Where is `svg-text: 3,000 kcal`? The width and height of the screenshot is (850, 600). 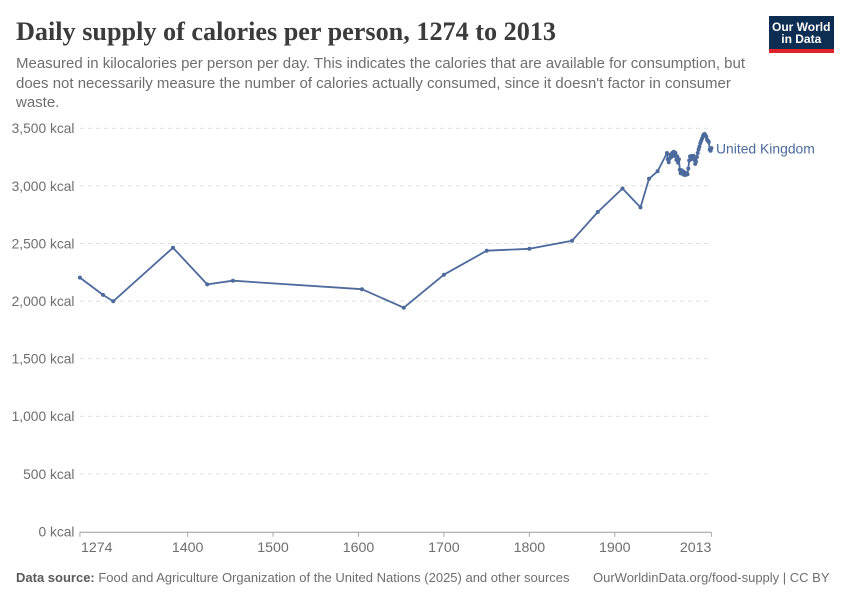
svg-text: 3,000 kcal is located at coordinates (43, 186).